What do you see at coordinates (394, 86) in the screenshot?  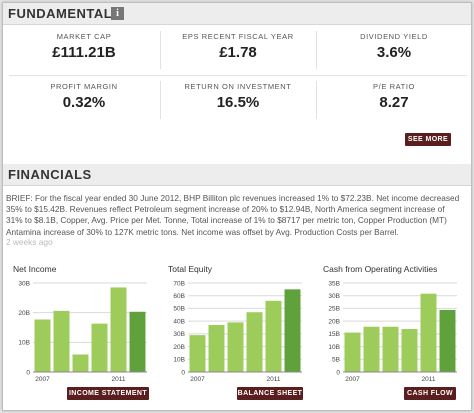 I see `metric-label: P/E RATIO` at bounding box center [394, 86].